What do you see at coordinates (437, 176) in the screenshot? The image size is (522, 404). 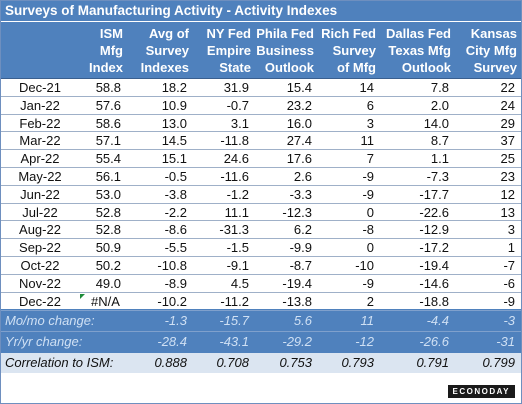 I see `cell-dallas: -7.3` at bounding box center [437, 176].